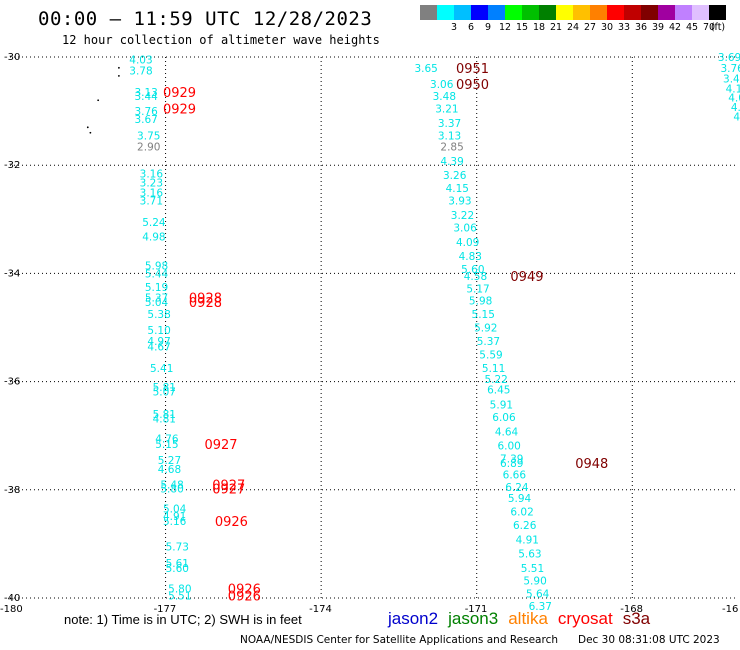 The width and height of the screenshot is (740, 650). Describe the element at coordinates (451, 147) in the screenshot. I see `wave-height-label: 2.85` at that location.